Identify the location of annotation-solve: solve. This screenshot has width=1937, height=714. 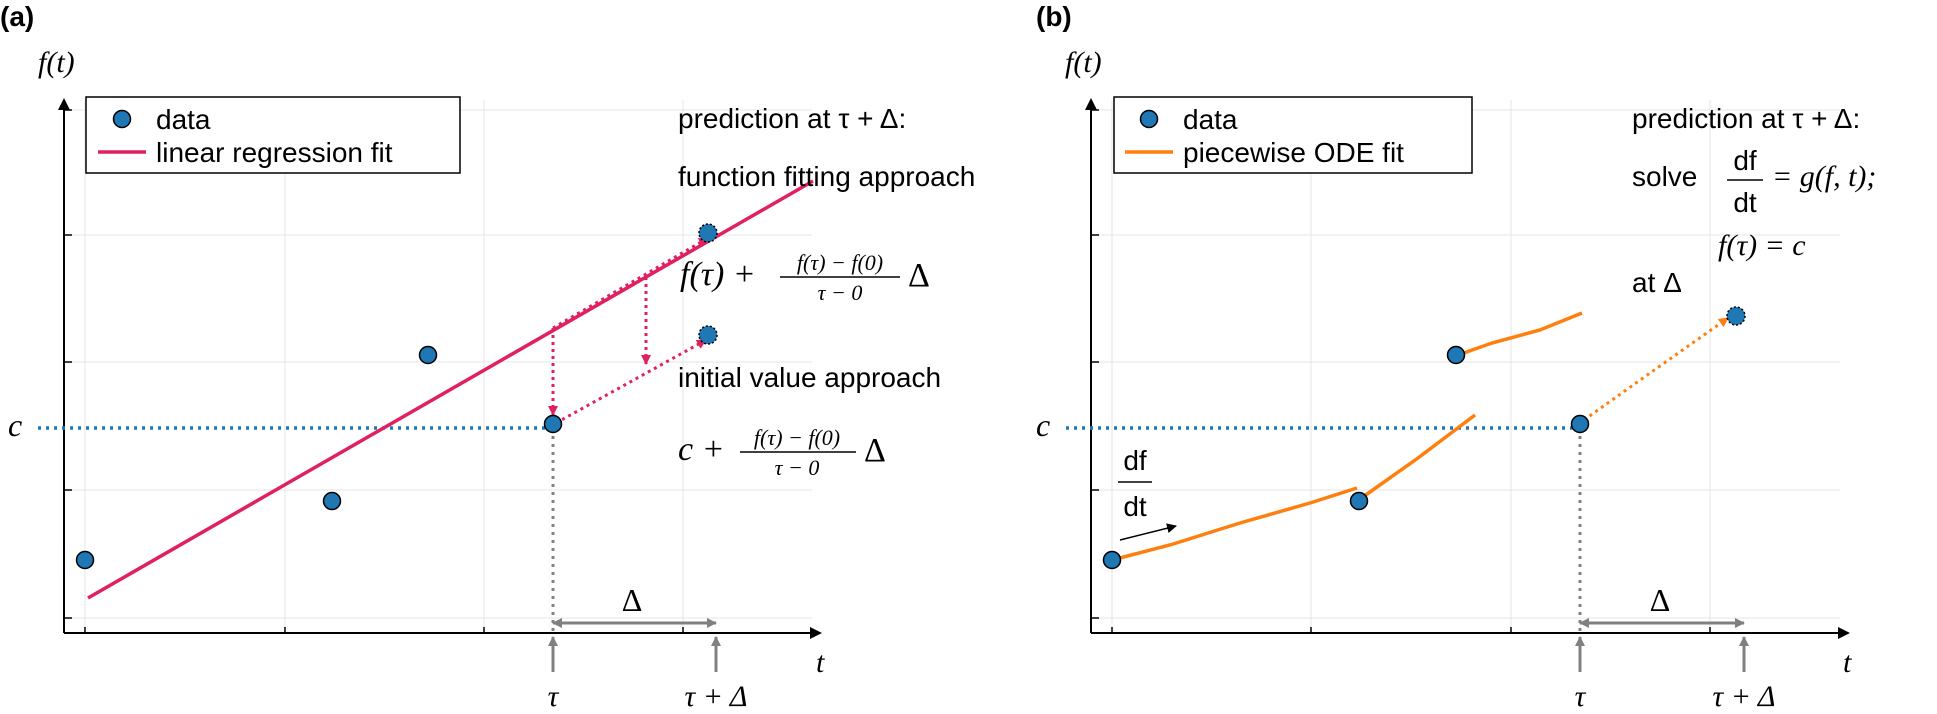
(1664, 176).